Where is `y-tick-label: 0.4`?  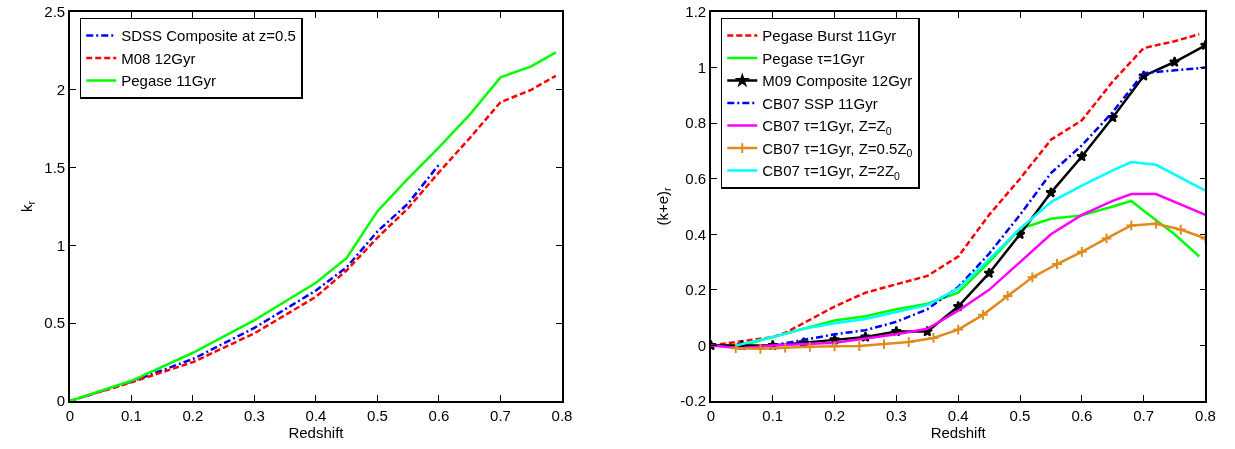 y-tick-label: 0.4 is located at coordinates (696, 234).